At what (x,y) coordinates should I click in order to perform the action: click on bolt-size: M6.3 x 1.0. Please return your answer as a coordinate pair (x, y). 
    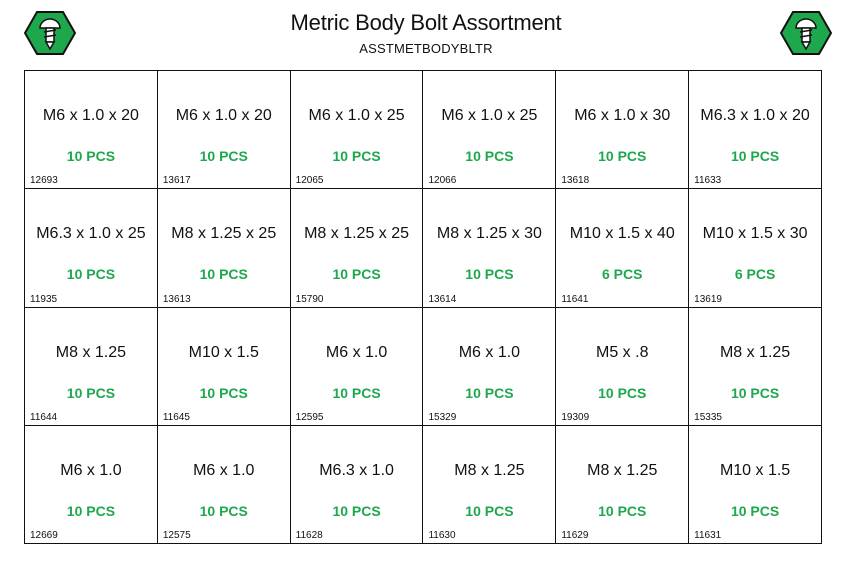
    Looking at the image, I should click on (356, 470).